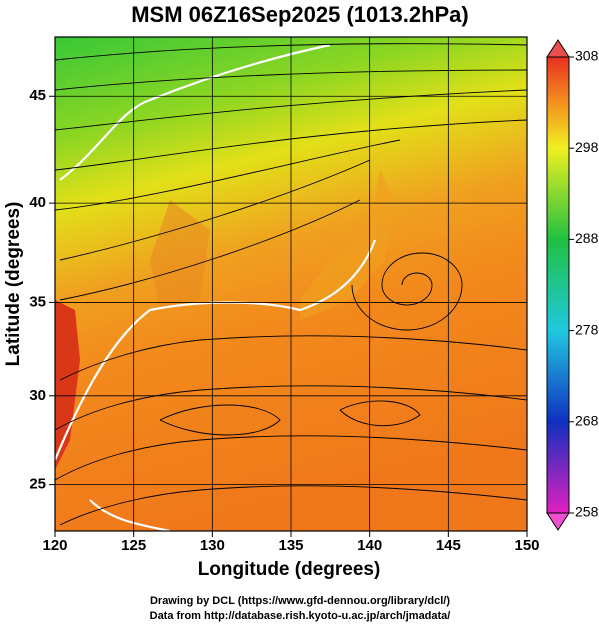  What do you see at coordinates (54, 545) in the screenshot?
I see `x-tick-label: 120` at bounding box center [54, 545].